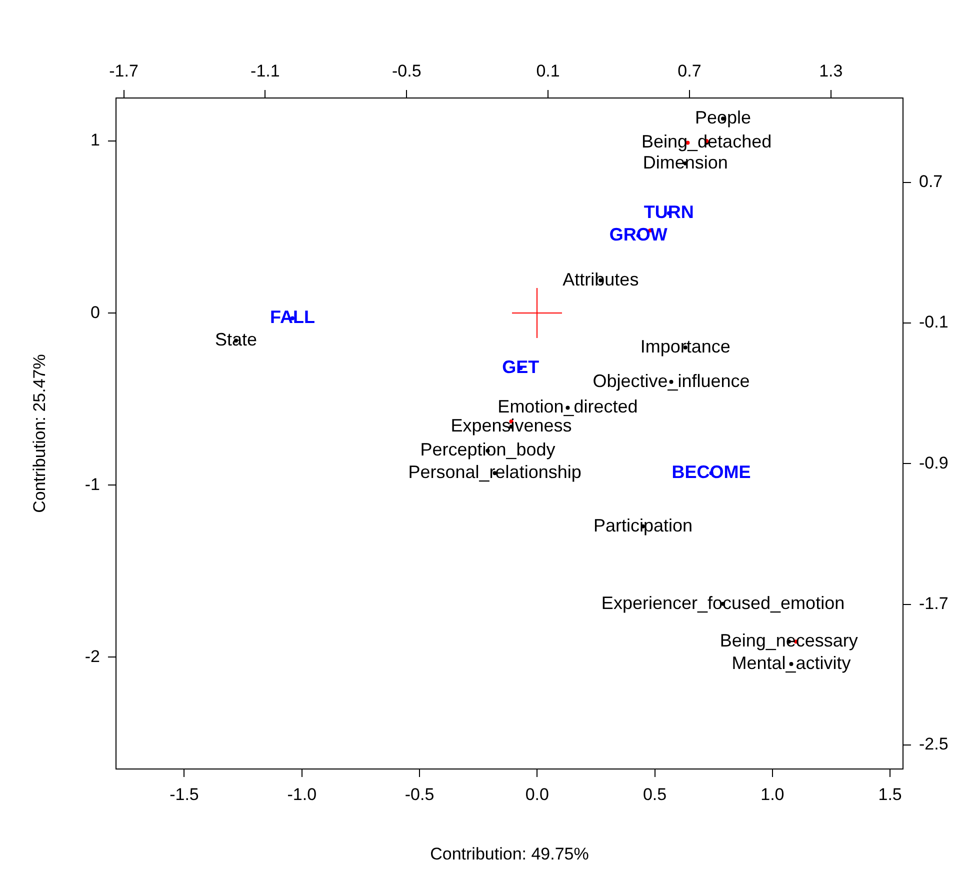 Image resolution: width=957 pixels, height=875 pixels. I want to click on data-label: GET, so click(521, 367).